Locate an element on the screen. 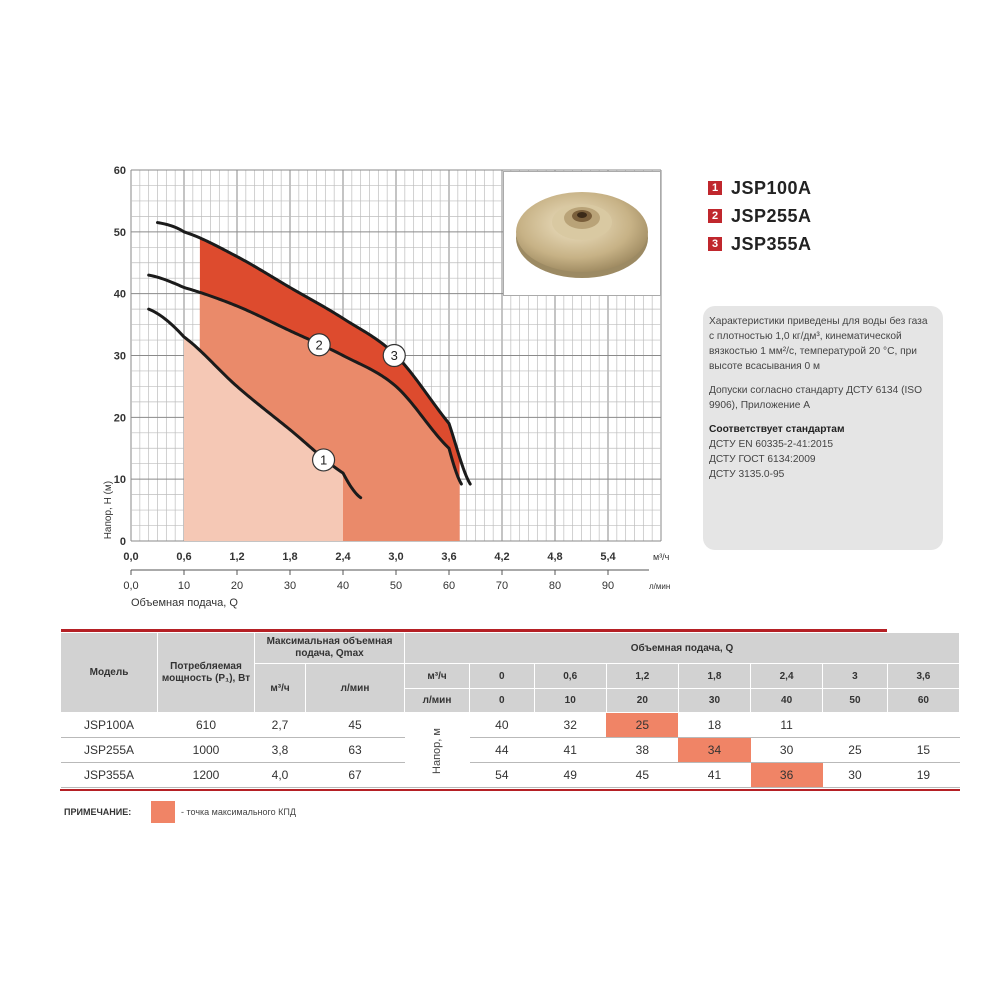 Image resolution: width=1000 pixels, height=1000 pixels. cell-qmax-lmin: 63 is located at coordinates (355, 750).